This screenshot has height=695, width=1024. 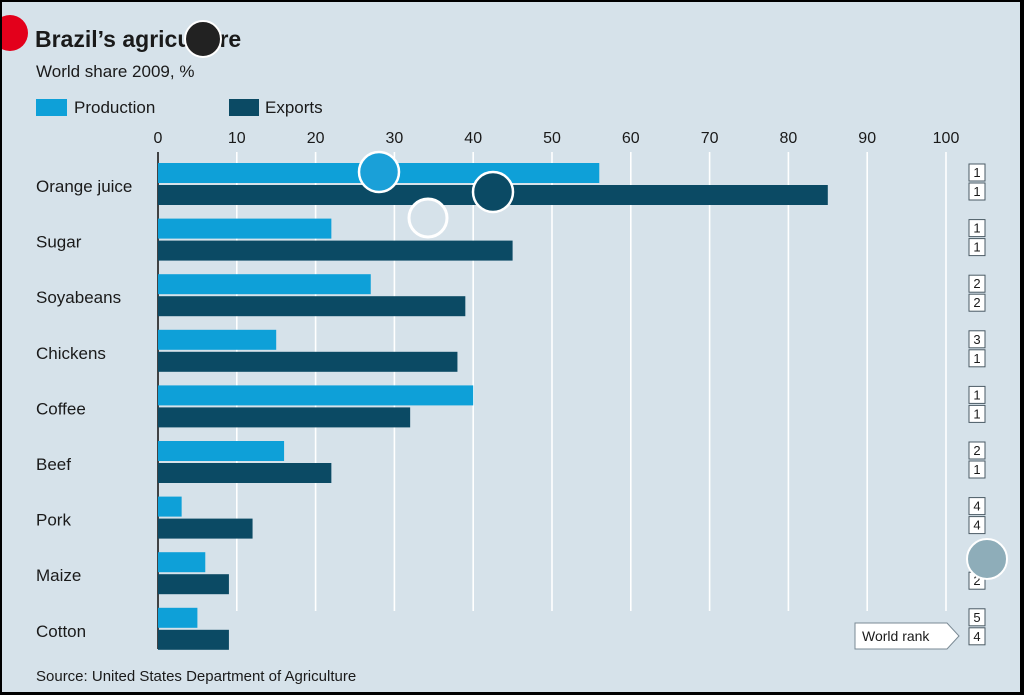 I want to click on category-label-beef: Beef, so click(x=53, y=464).